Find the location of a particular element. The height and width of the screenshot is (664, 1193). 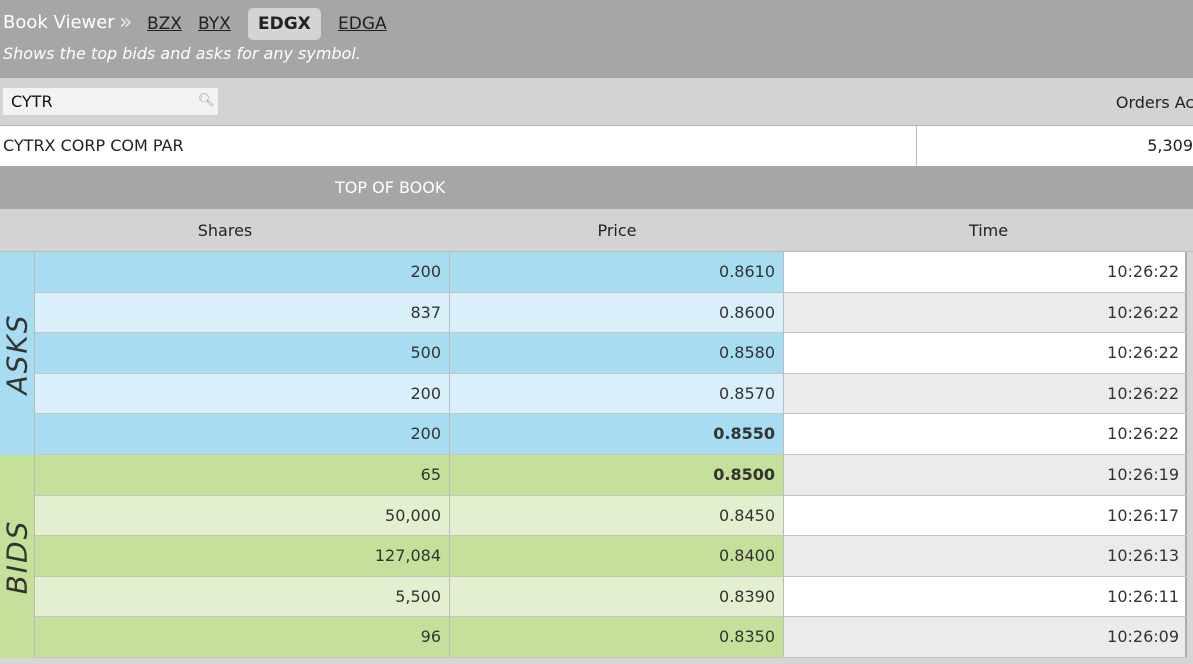

price-cell: 0.8610 is located at coordinates (617, 272).